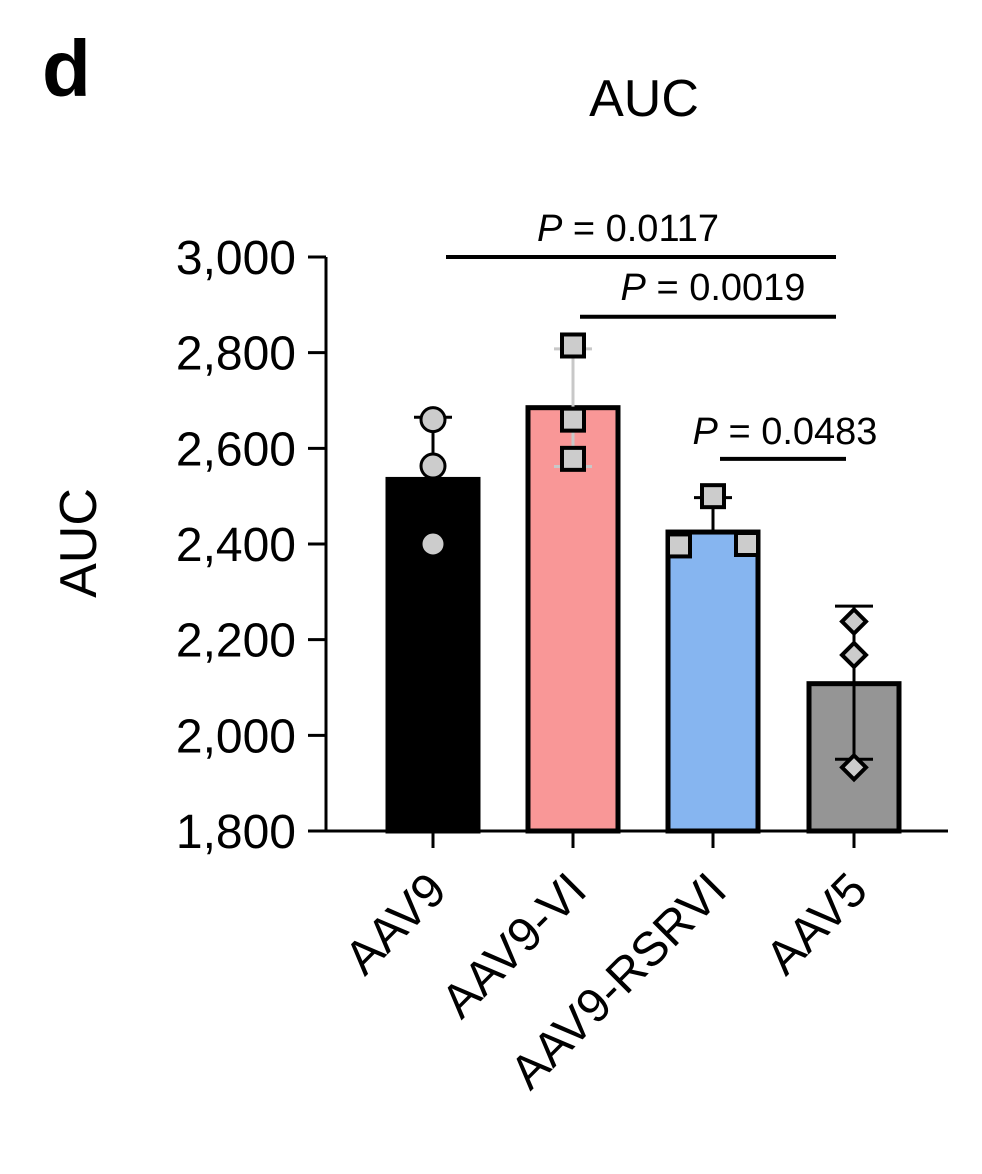 Image resolution: width=982 pixels, height=1174 pixels. What do you see at coordinates (817, 924) in the screenshot?
I see `x-tick-label: AAV5` at bounding box center [817, 924].